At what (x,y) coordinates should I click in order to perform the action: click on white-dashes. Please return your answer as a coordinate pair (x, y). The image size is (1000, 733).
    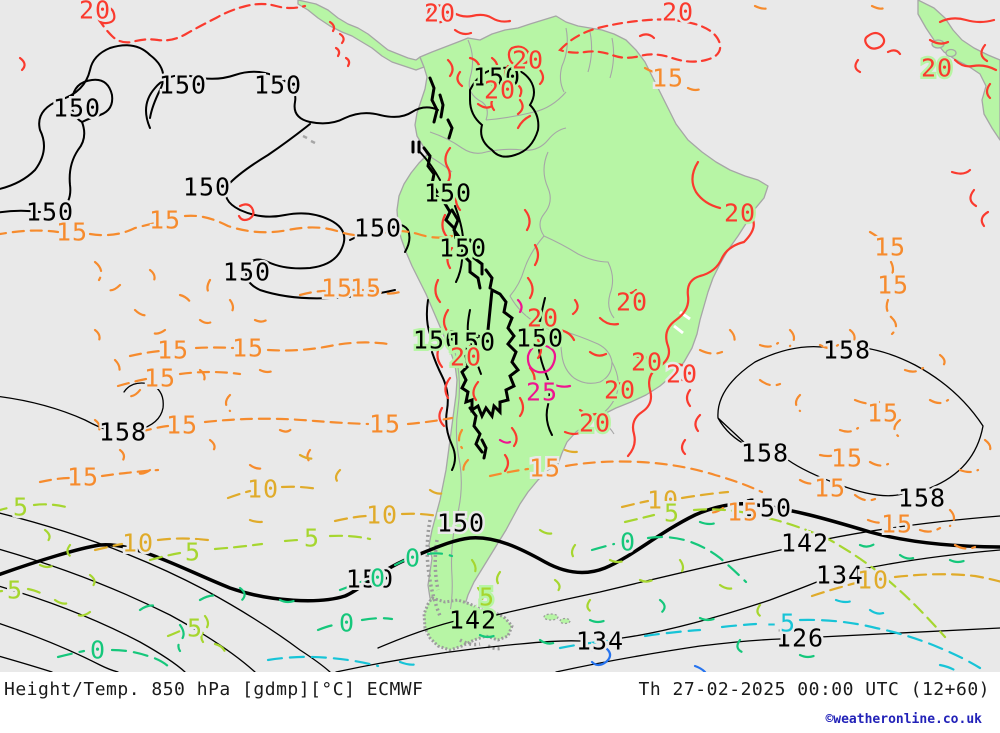
    Looking at the image, I should click on (682, 322).